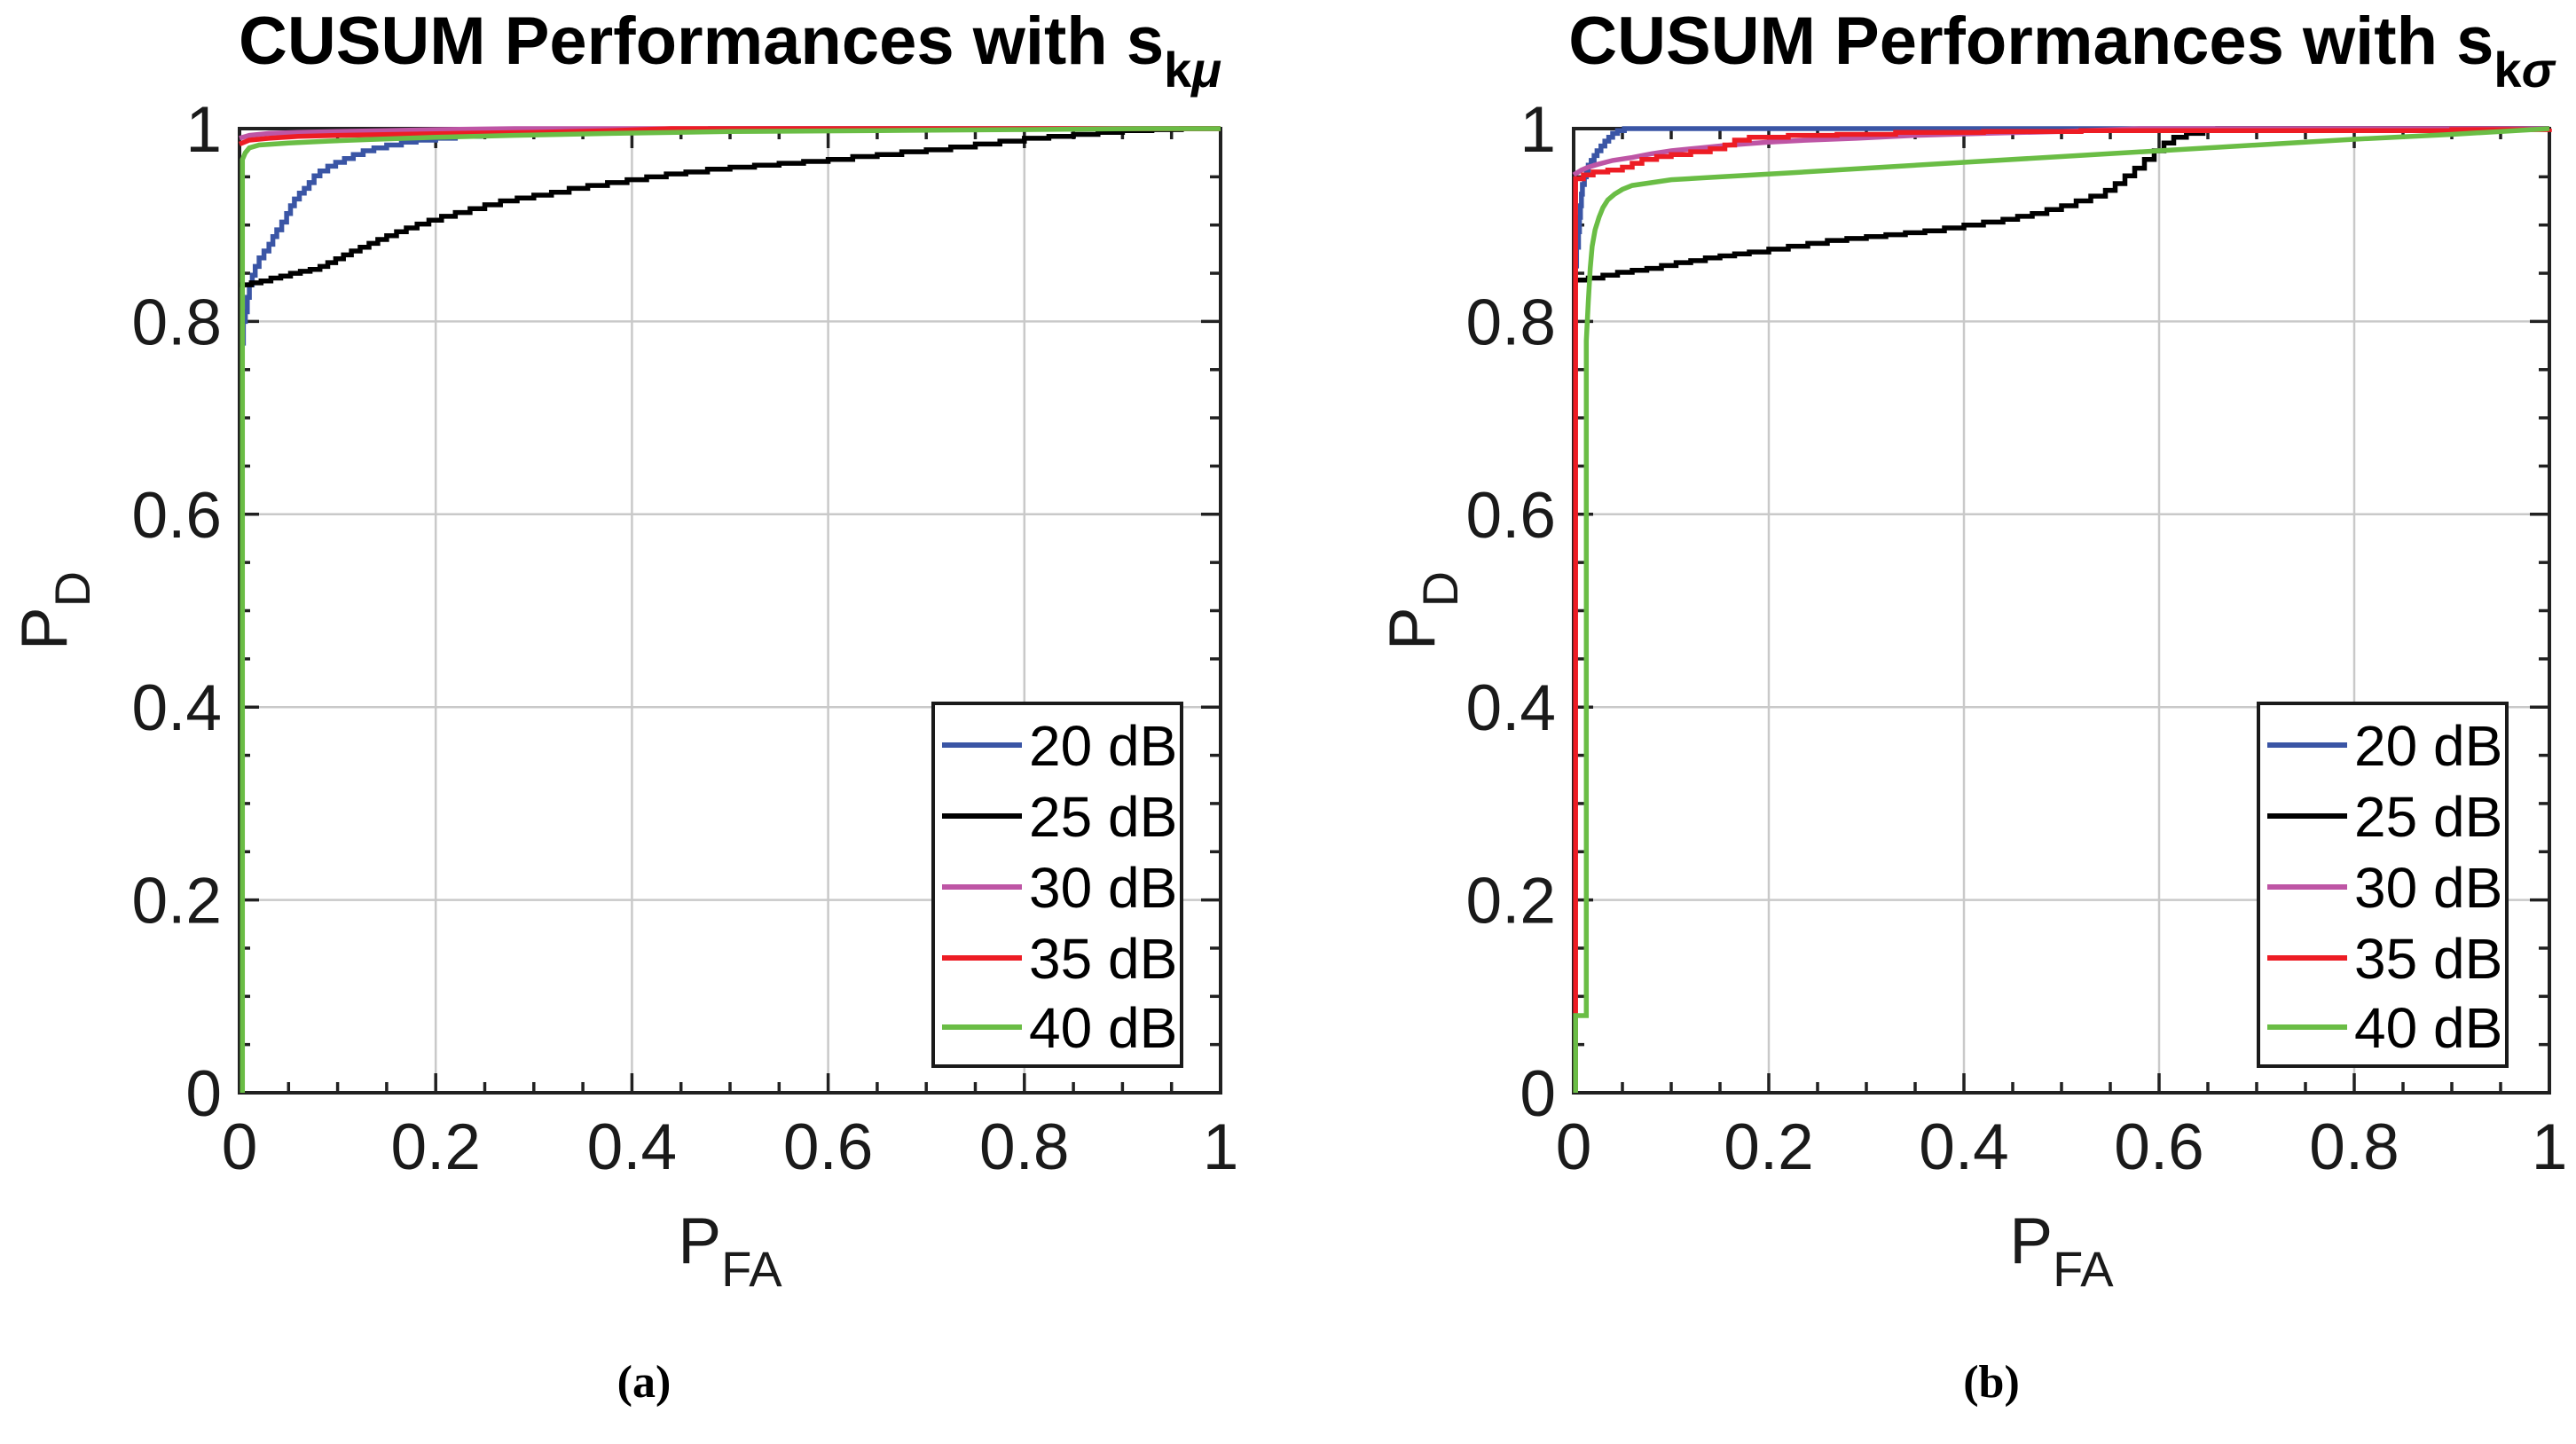 The height and width of the screenshot is (1444, 2576). I want to click on caption-a: (a), so click(644, 1382).